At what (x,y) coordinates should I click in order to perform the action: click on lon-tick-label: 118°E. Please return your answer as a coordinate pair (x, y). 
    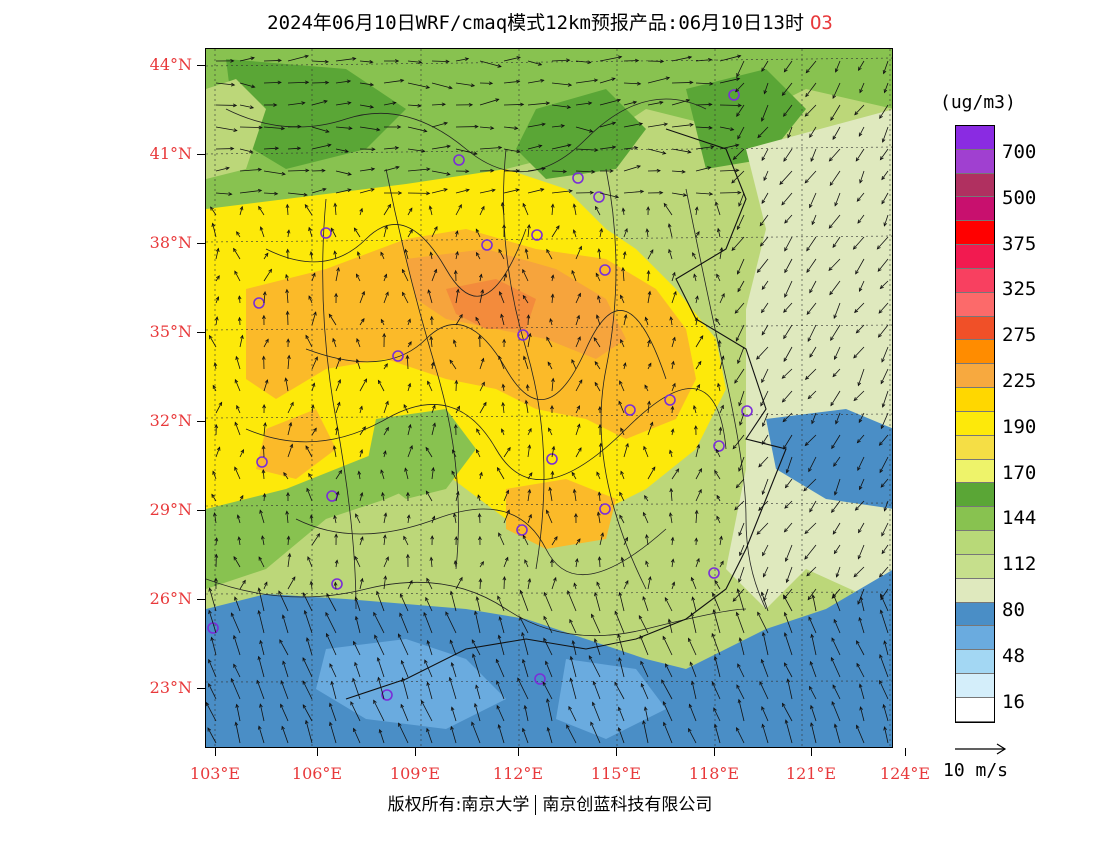
    Looking at the image, I should click on (714, 773).